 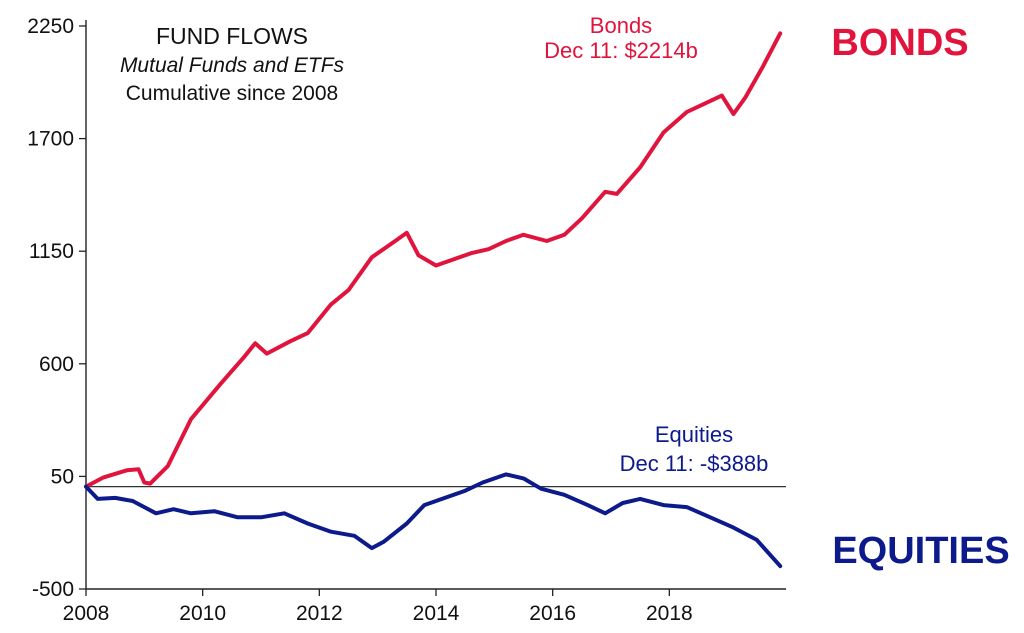 What do you see at coordinates (86, 613) in the screenshot?
I see `x-tick-label: 2008` at bounding box center [86, 613].